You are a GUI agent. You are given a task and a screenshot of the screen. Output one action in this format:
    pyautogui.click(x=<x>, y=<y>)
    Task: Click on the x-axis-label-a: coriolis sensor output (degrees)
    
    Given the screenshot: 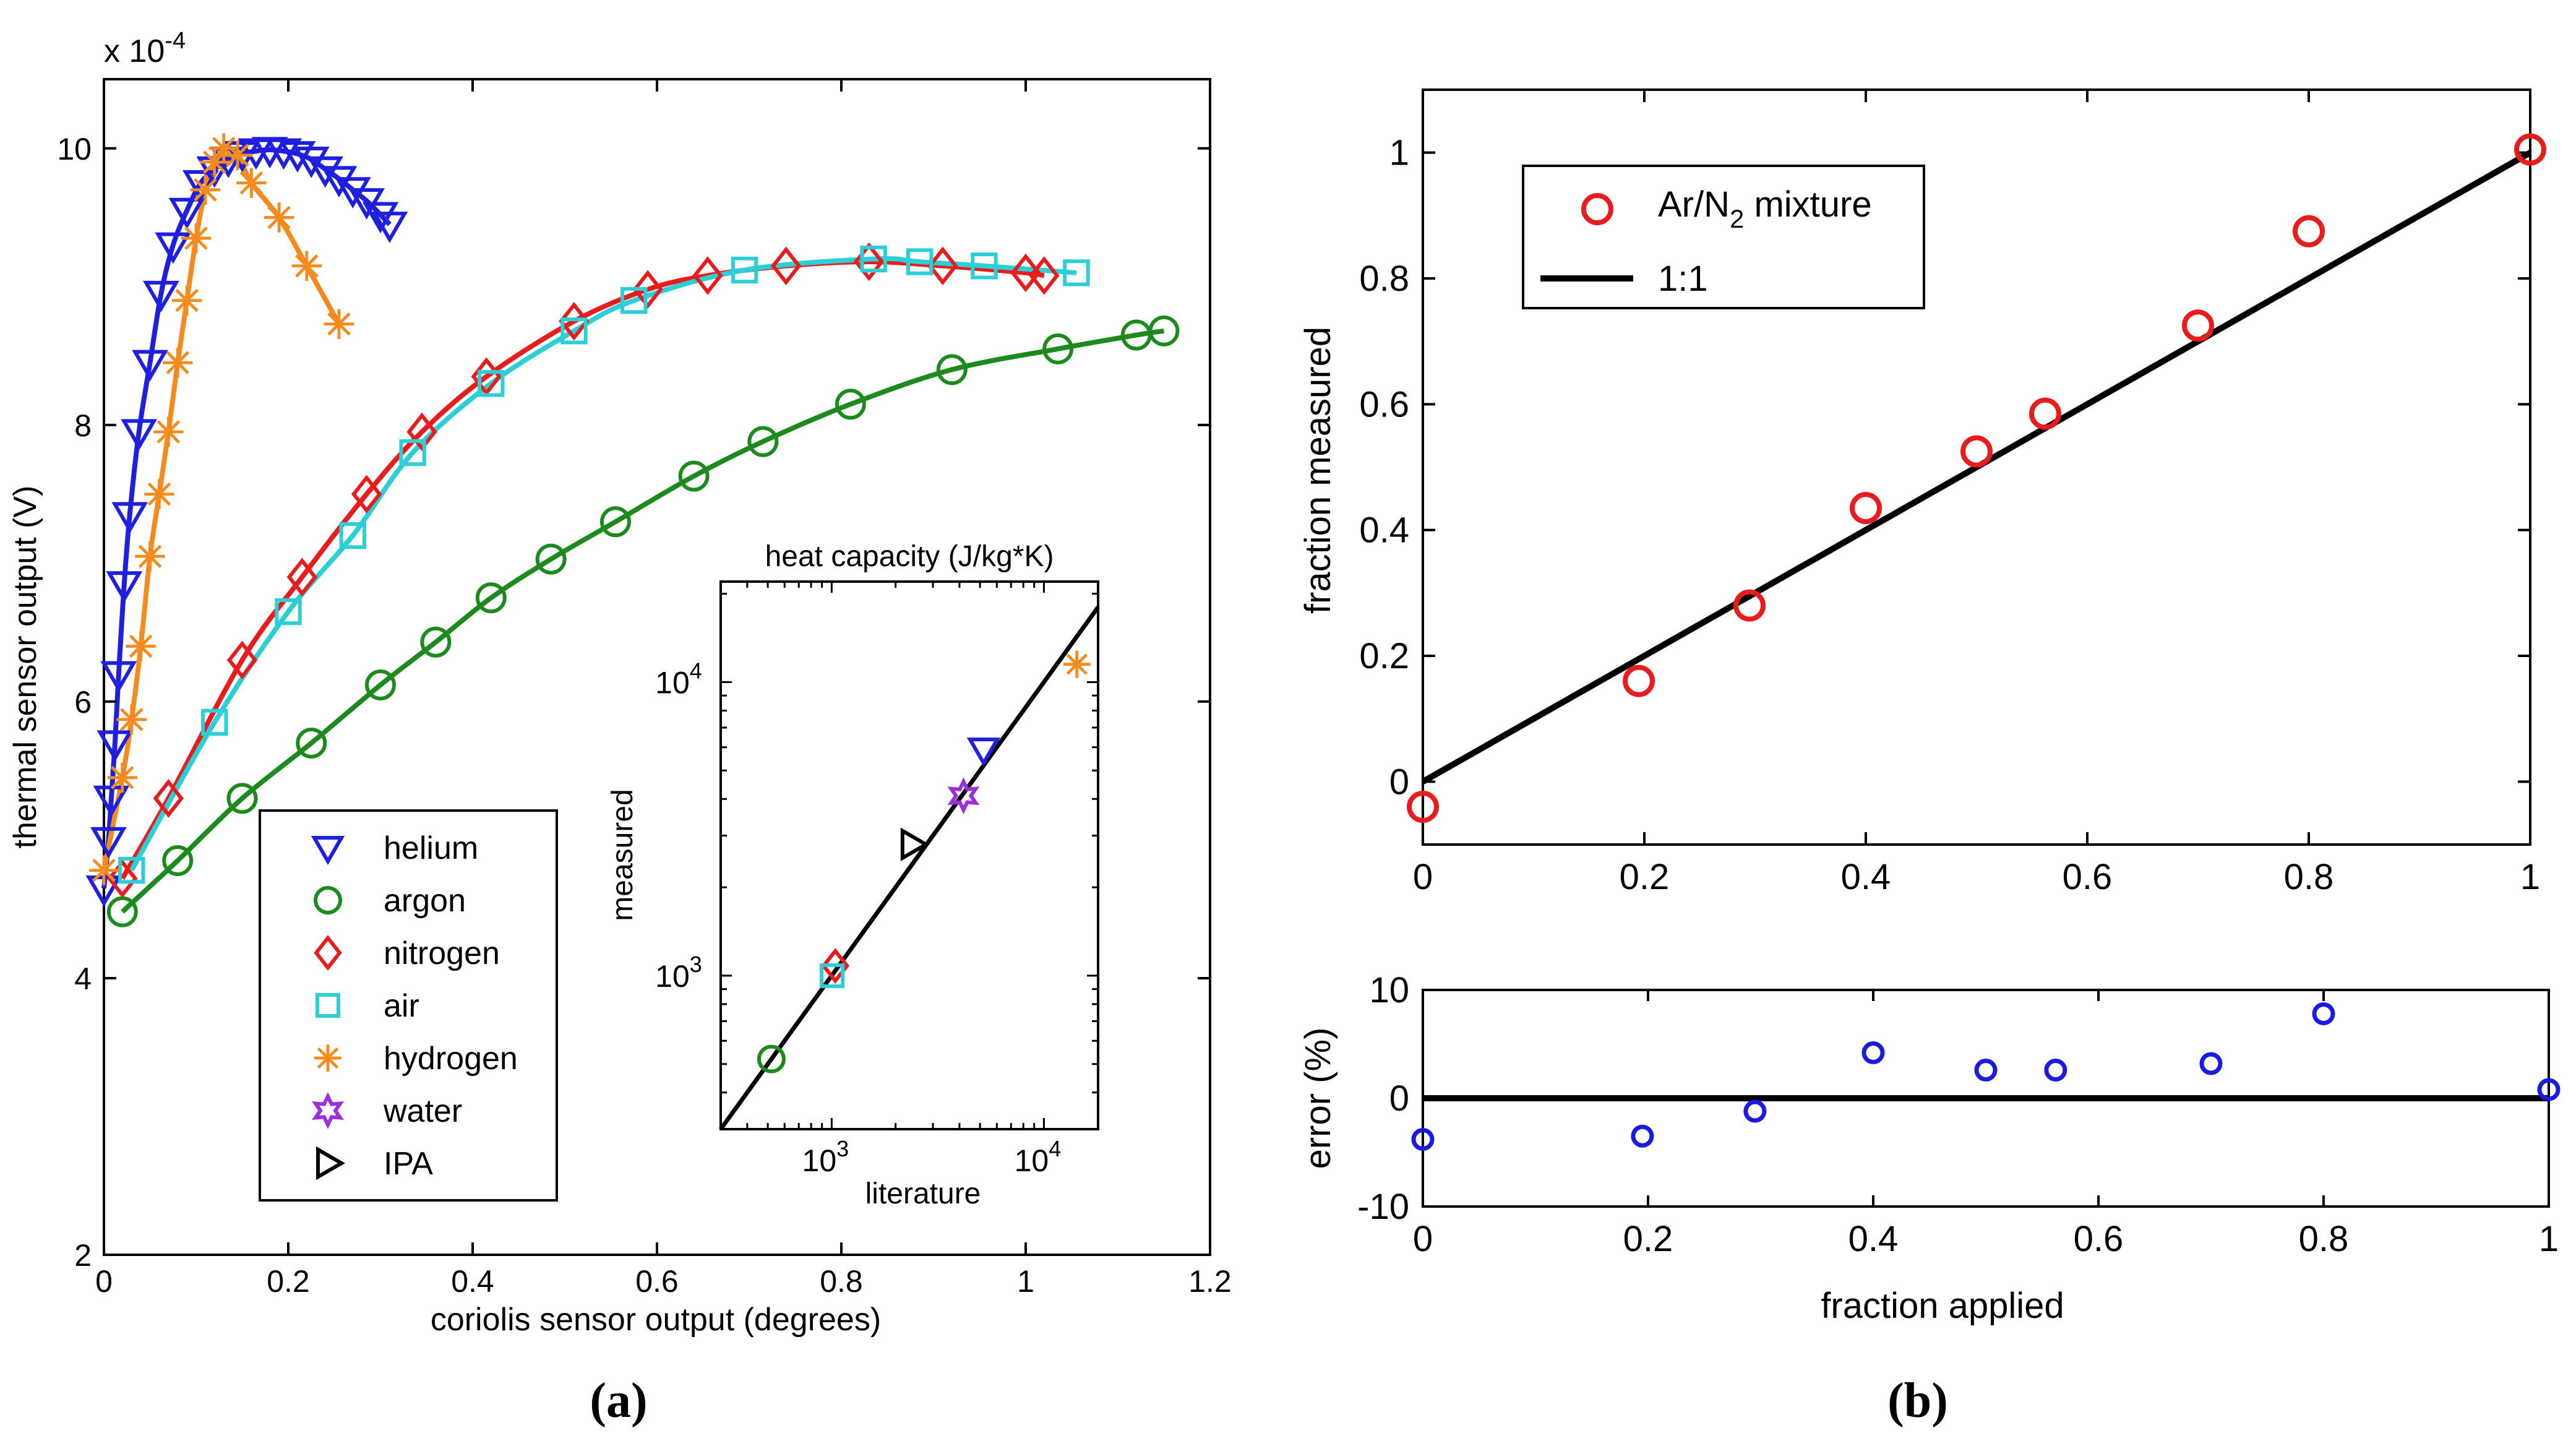 What is the action you would take?
    pyautogui.click(x=656, y=1320)
    